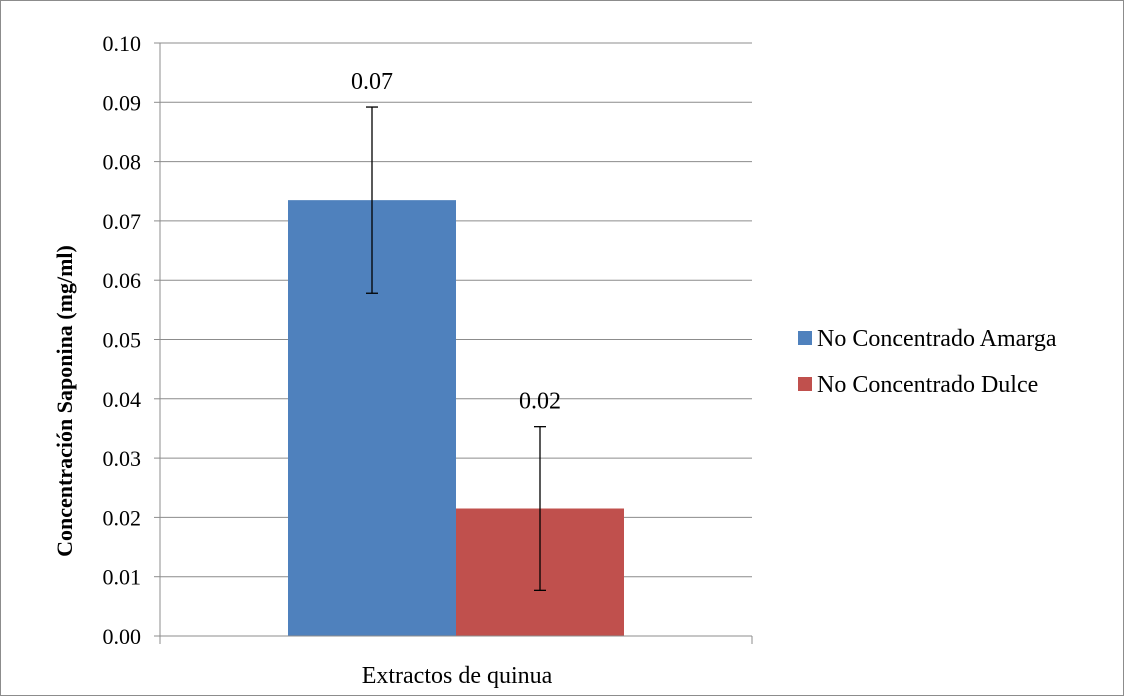  Describe the element at coordinates (122, 280) in the screenshot. I see `y-tick-label: 0.06` at that location.